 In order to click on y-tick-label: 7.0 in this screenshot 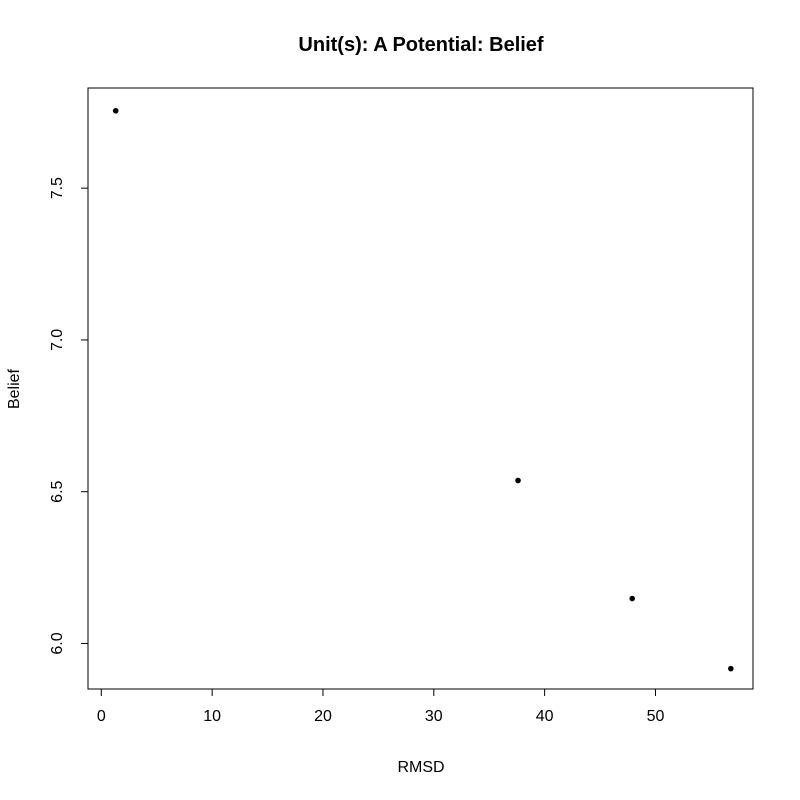, I will do `click(57, 340)`.